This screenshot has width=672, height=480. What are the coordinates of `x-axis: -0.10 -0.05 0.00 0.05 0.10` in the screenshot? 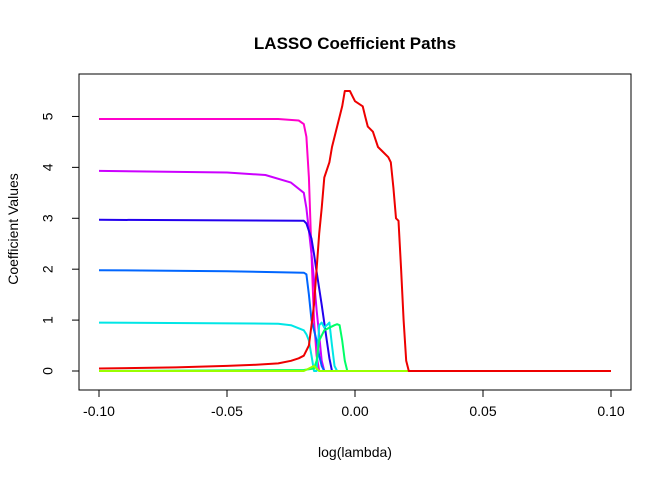 It's located at (354, 404).